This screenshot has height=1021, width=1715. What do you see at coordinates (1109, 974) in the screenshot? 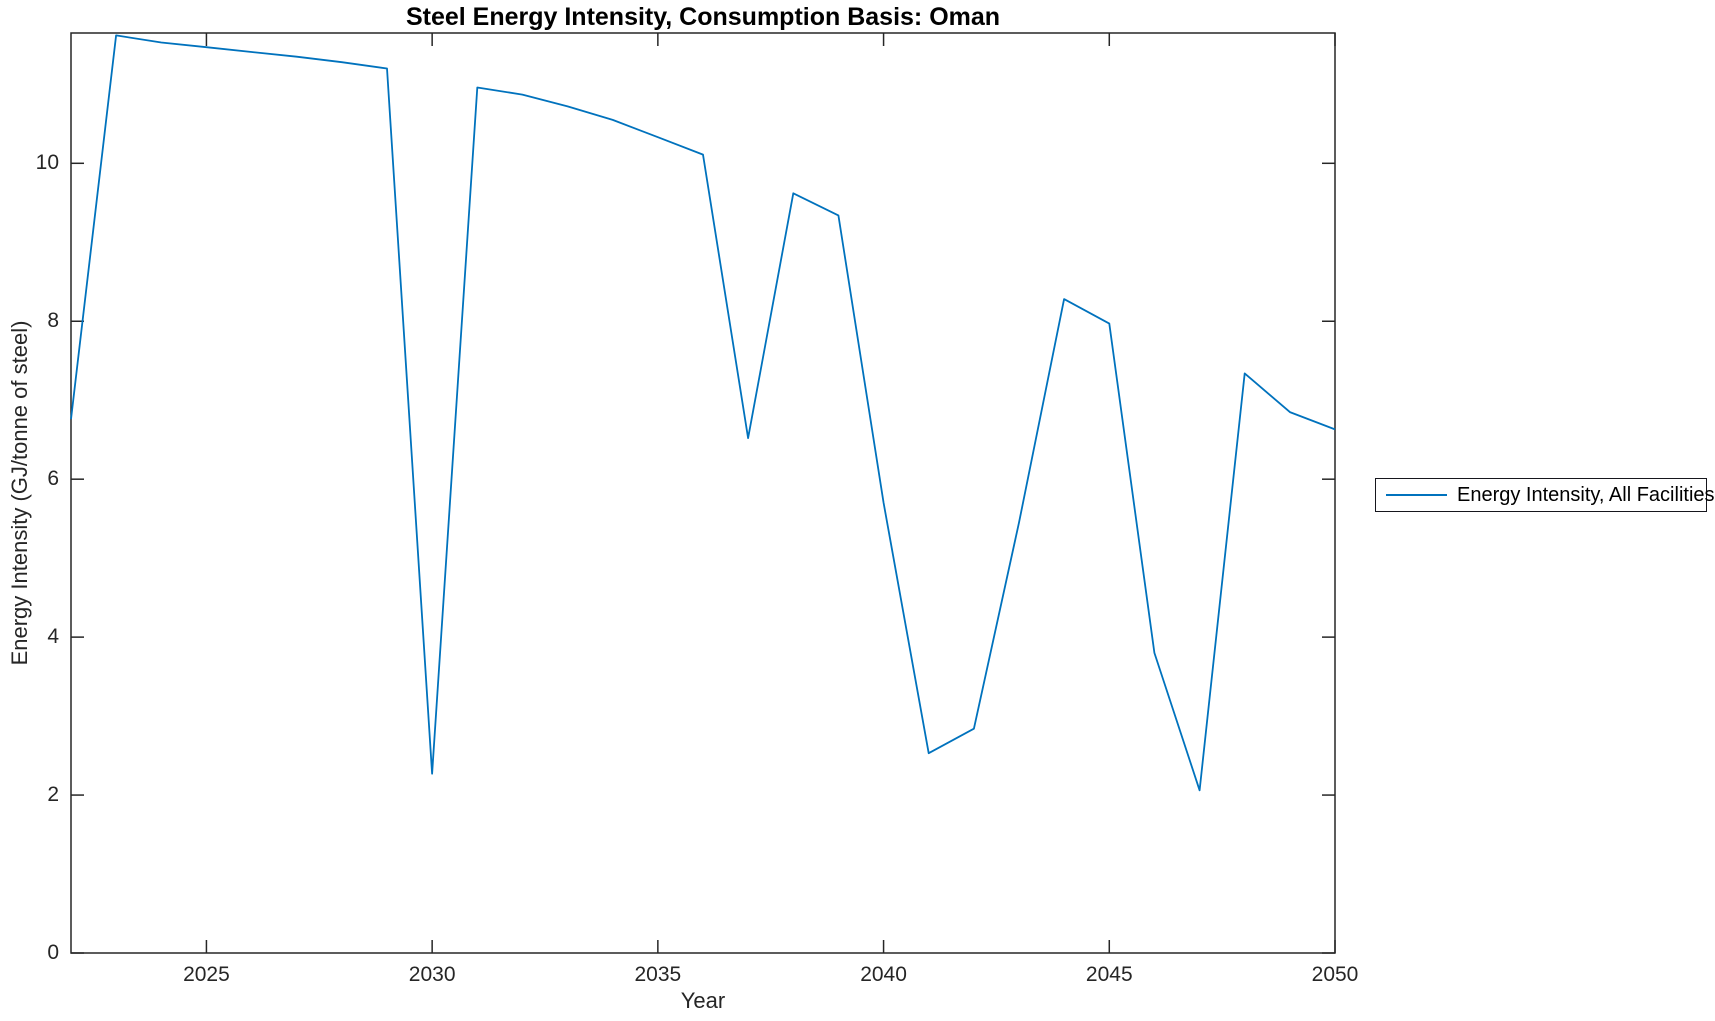
I see `x-tick-label: 2045` at bounding box center [1109, 974].